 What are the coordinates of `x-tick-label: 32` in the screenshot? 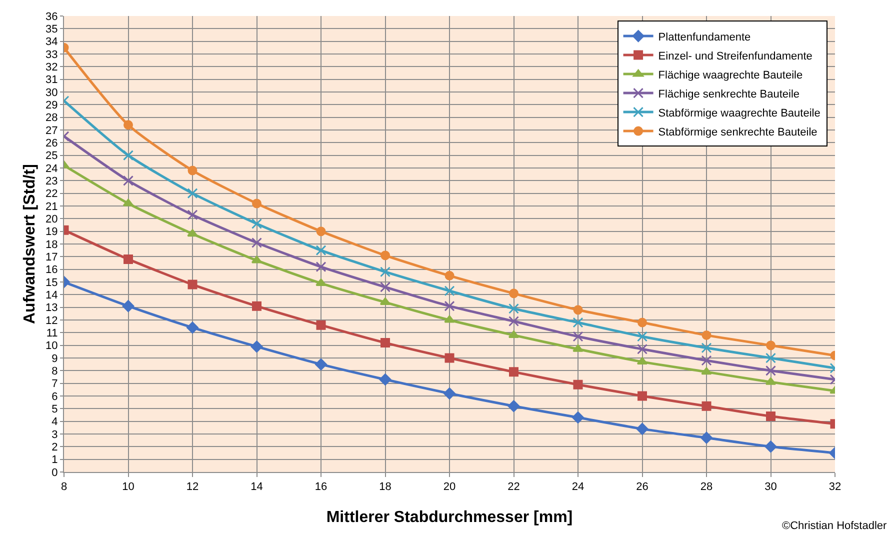 It's located at (835, 487).